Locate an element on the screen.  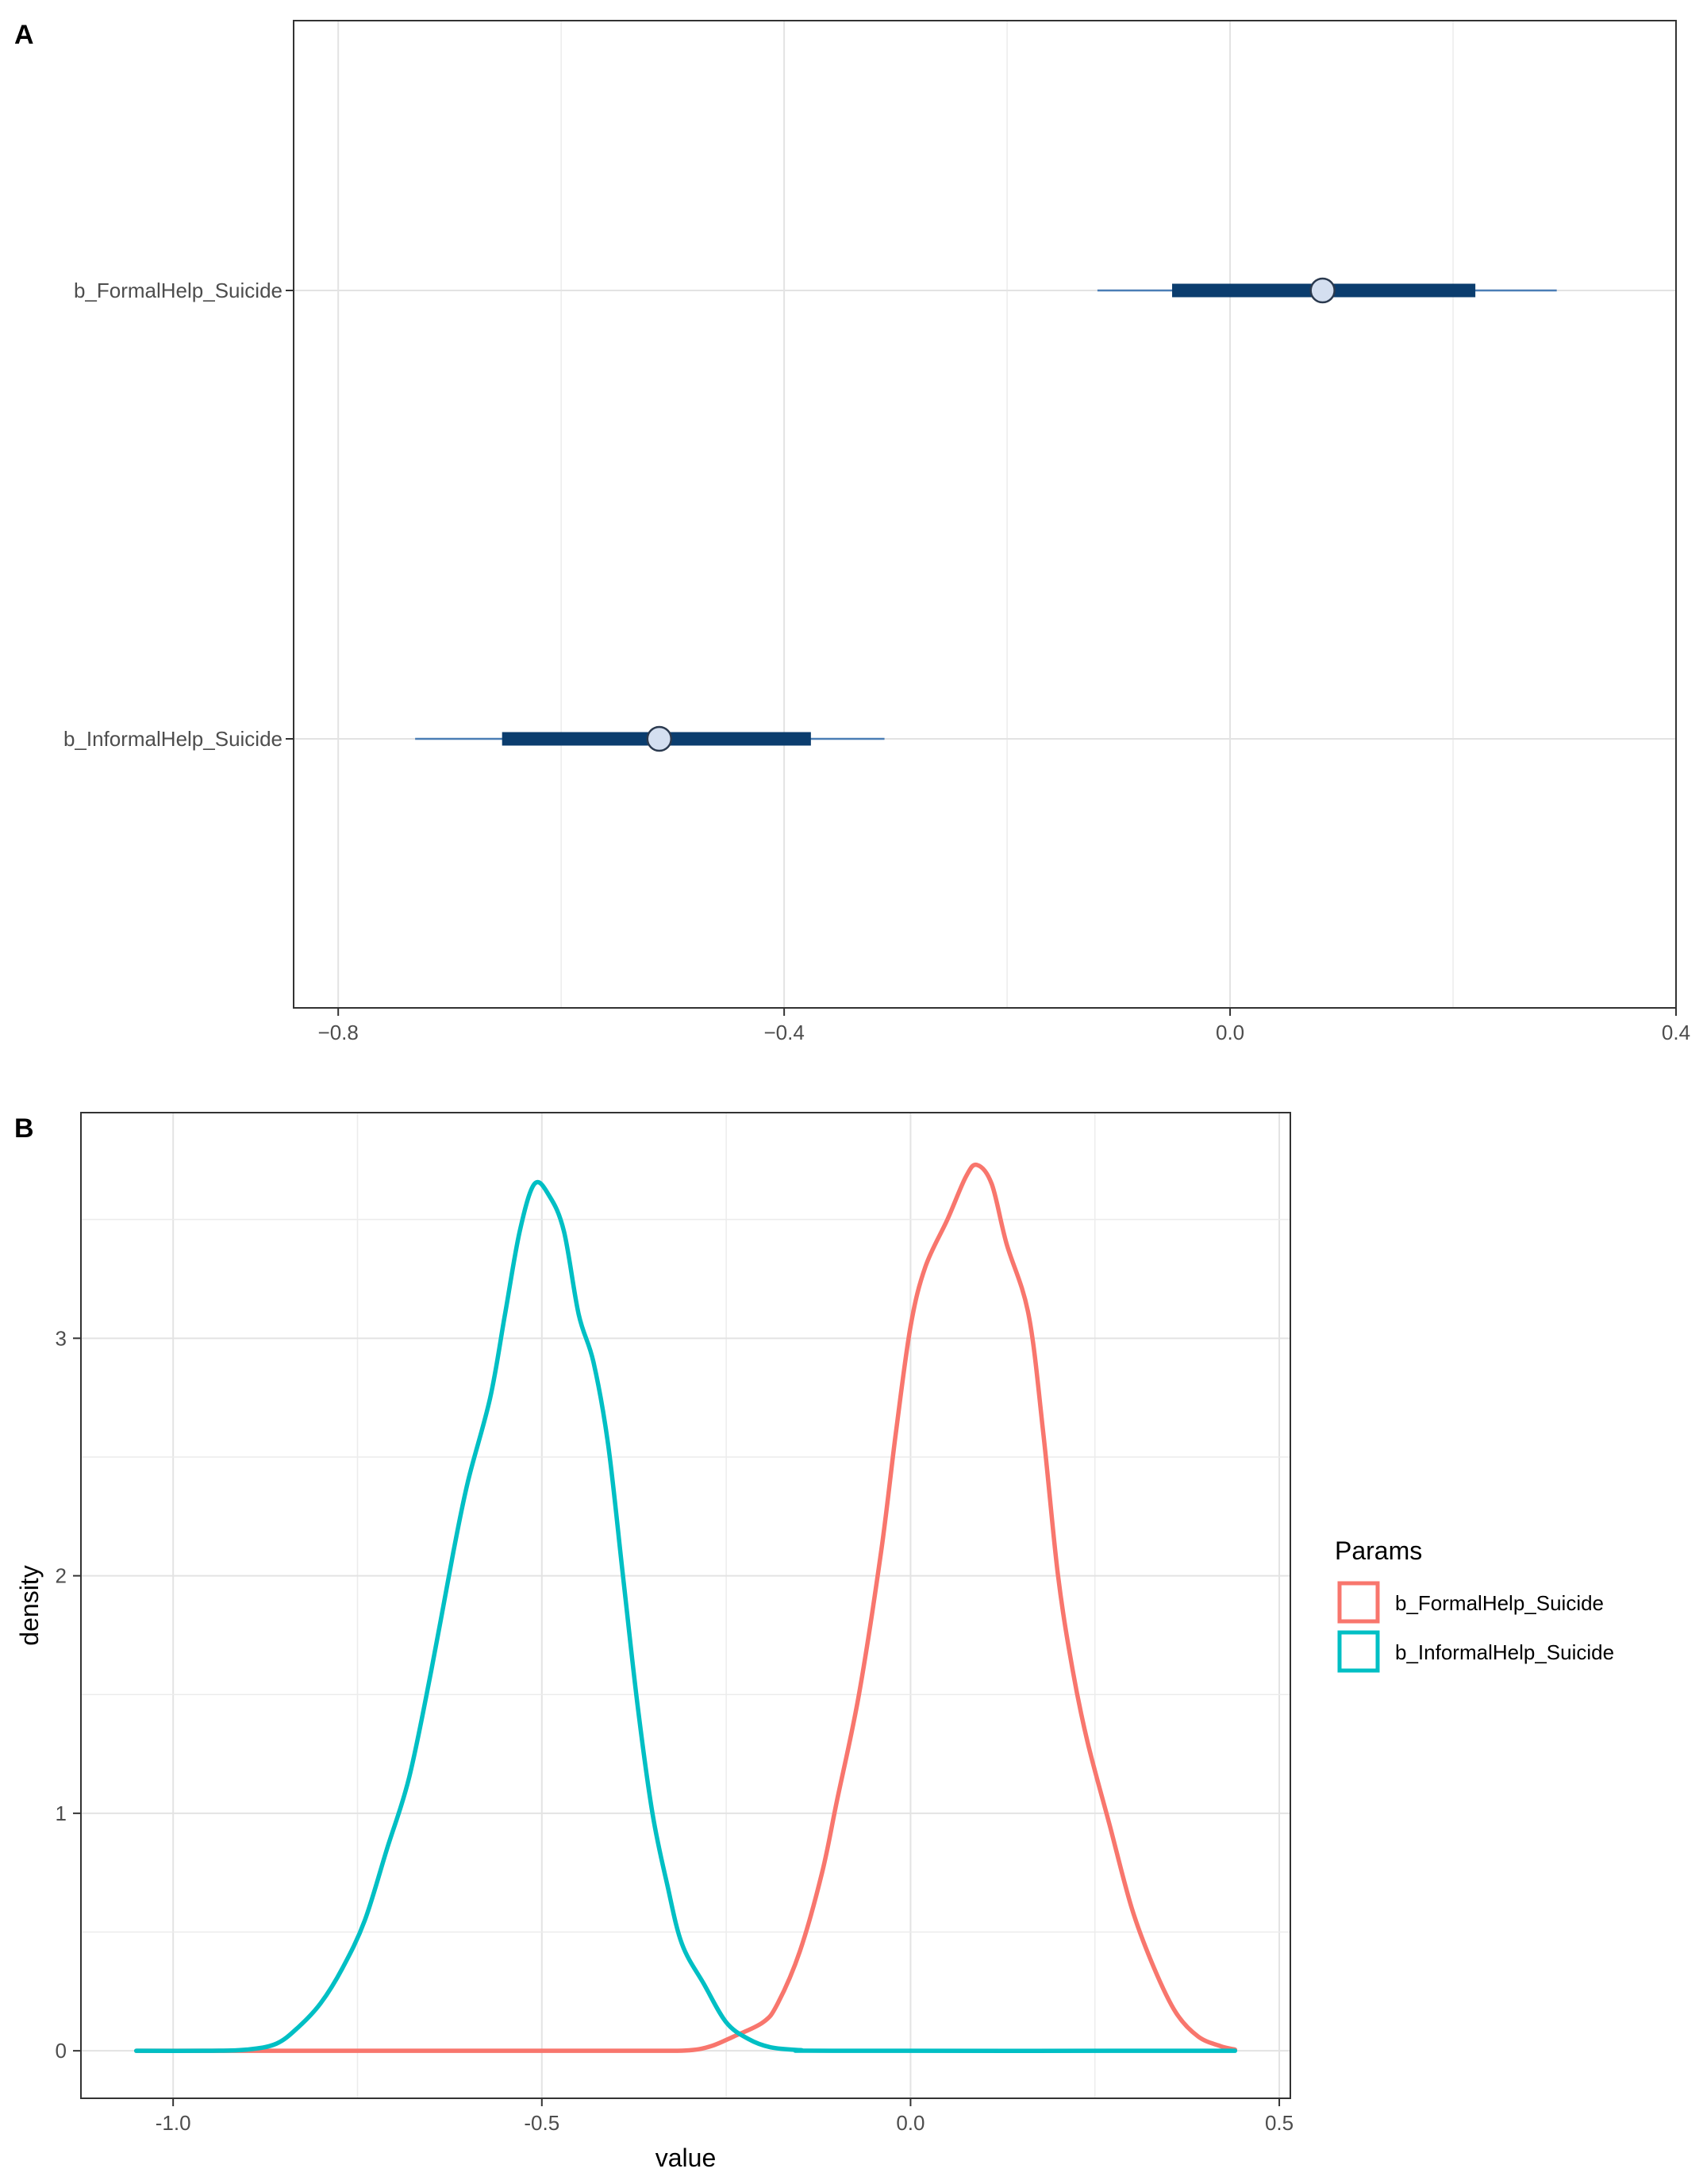
x-tick-label: -1.0 is located at coordinates (173, 2123).